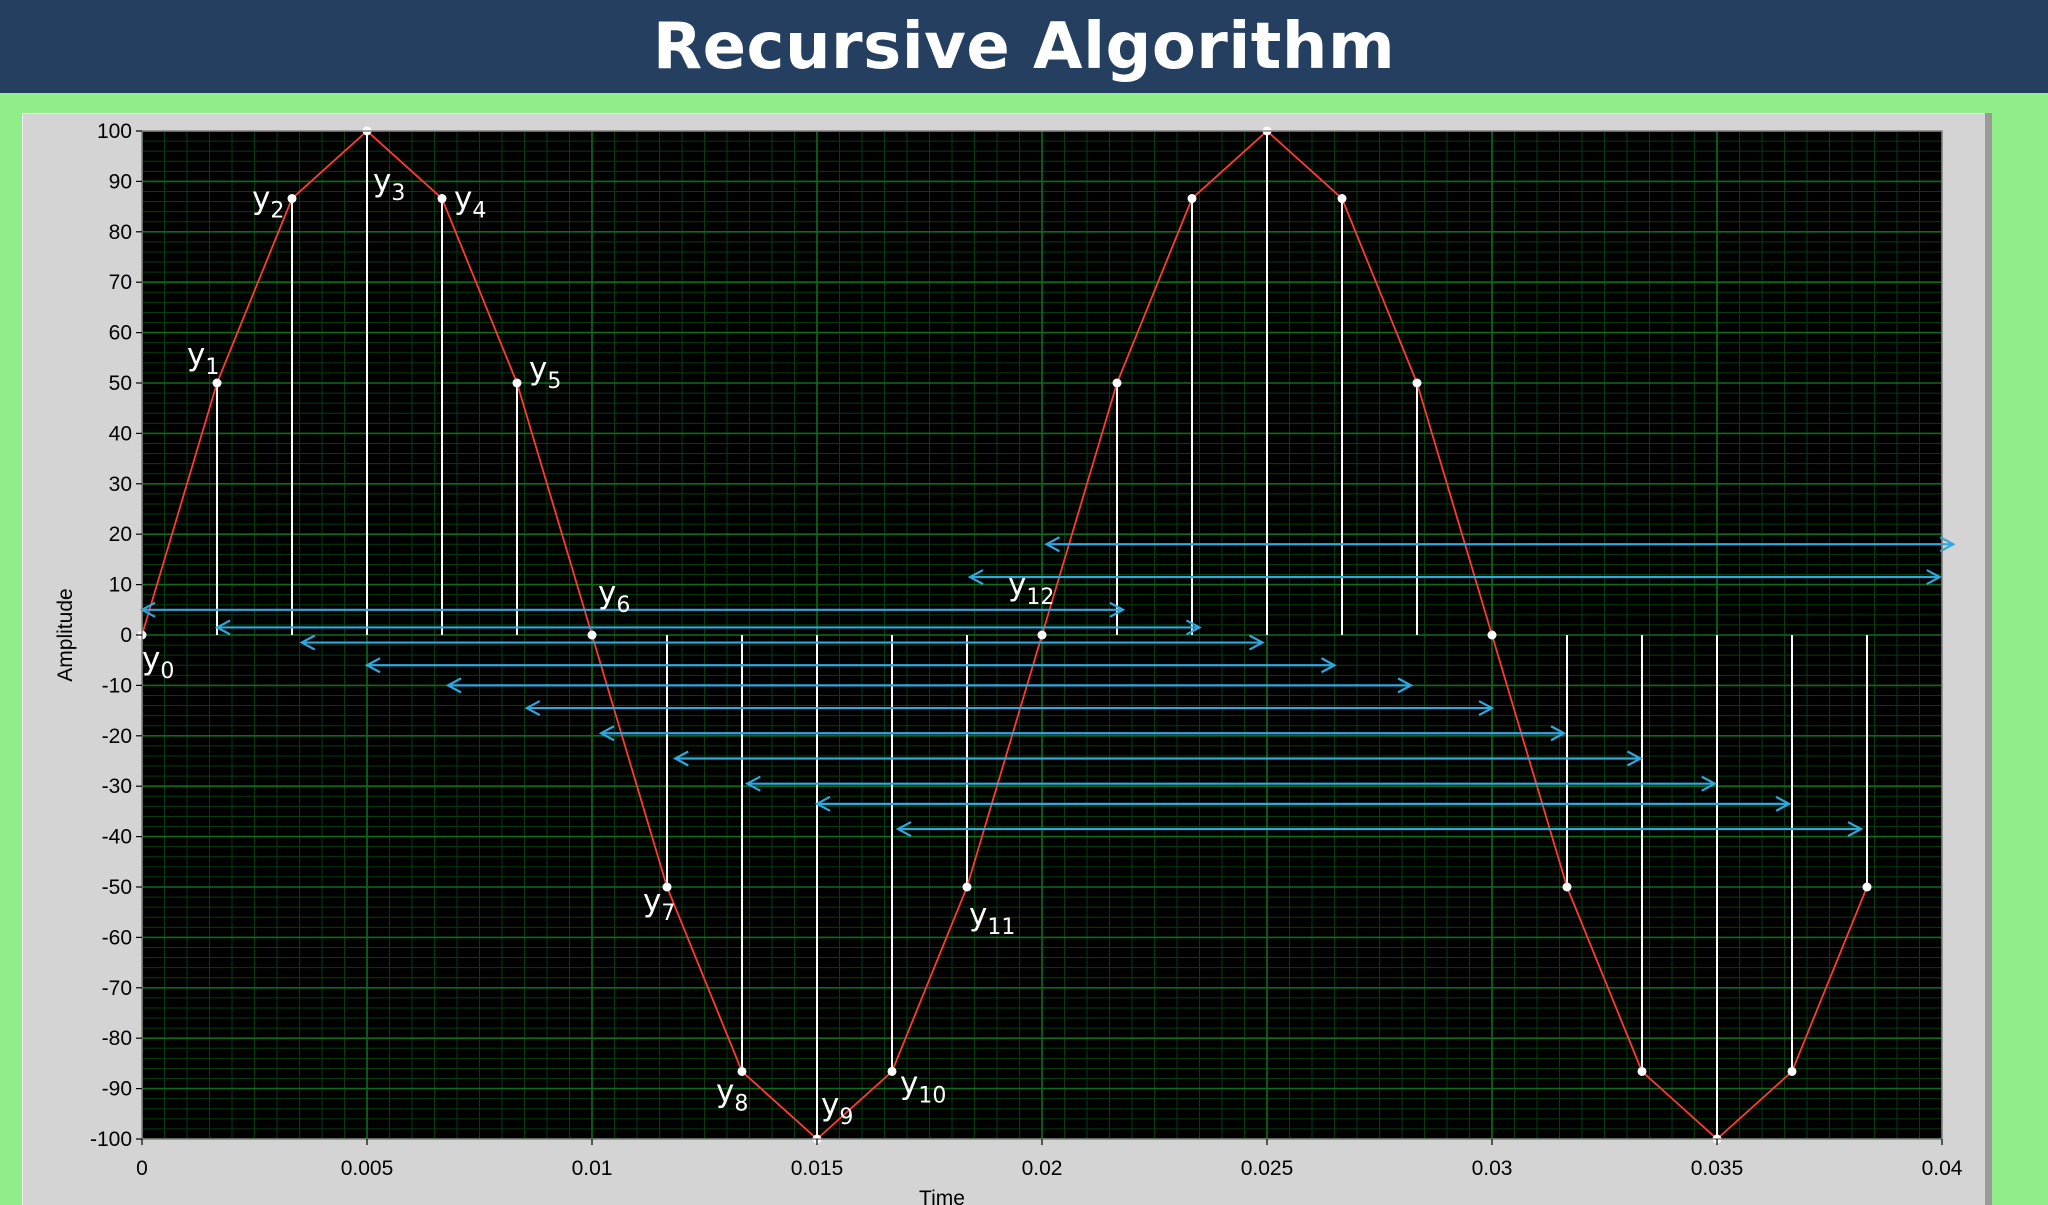 The width and height of the screenshot is (2048, 1205). Describe the element at coordinates (1942, 1168) in the screenshot. I see `x-tick-label: 0.04` at that location.